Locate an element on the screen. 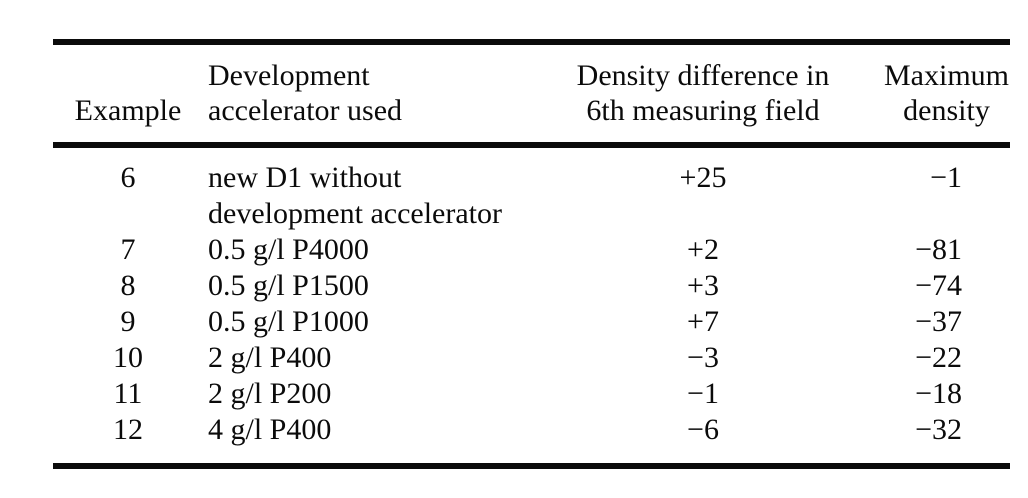  table-row: 11 2 g/l P200 −1 −18 is located at coordinates (531, 394).